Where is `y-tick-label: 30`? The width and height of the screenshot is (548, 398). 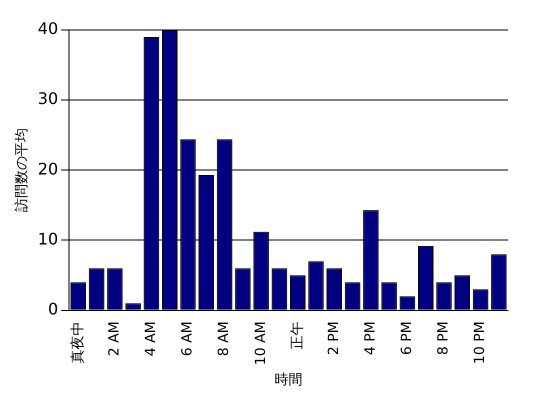
y-tick-label: 30 is located at coordinates (48, 98).